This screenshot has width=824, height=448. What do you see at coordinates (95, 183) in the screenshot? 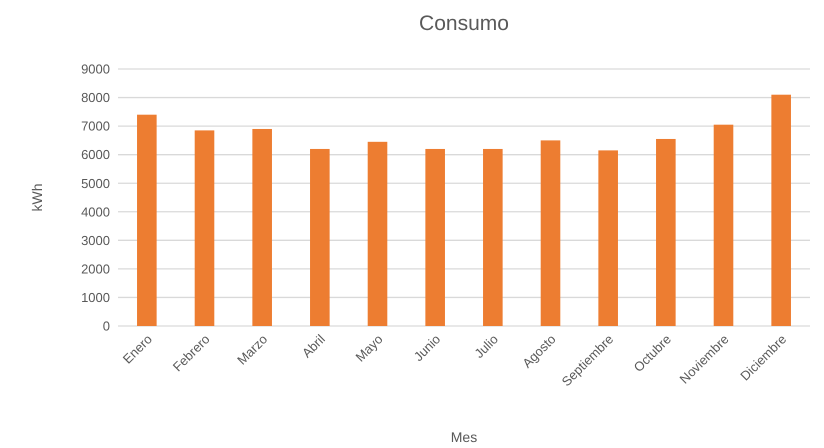
I see `y-tick-label: 5000` at bounding box center [95, 183].